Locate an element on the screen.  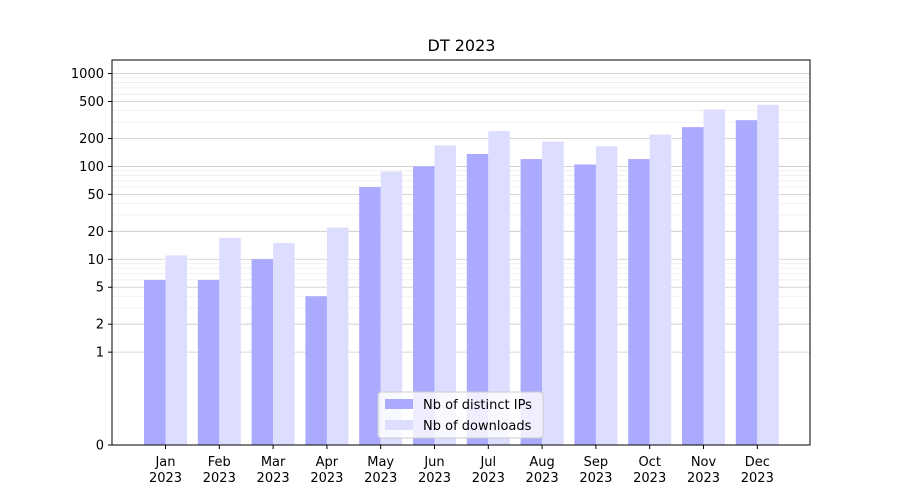
legend-label: Nb of distinct IPs is located at coordinates (477, 405).